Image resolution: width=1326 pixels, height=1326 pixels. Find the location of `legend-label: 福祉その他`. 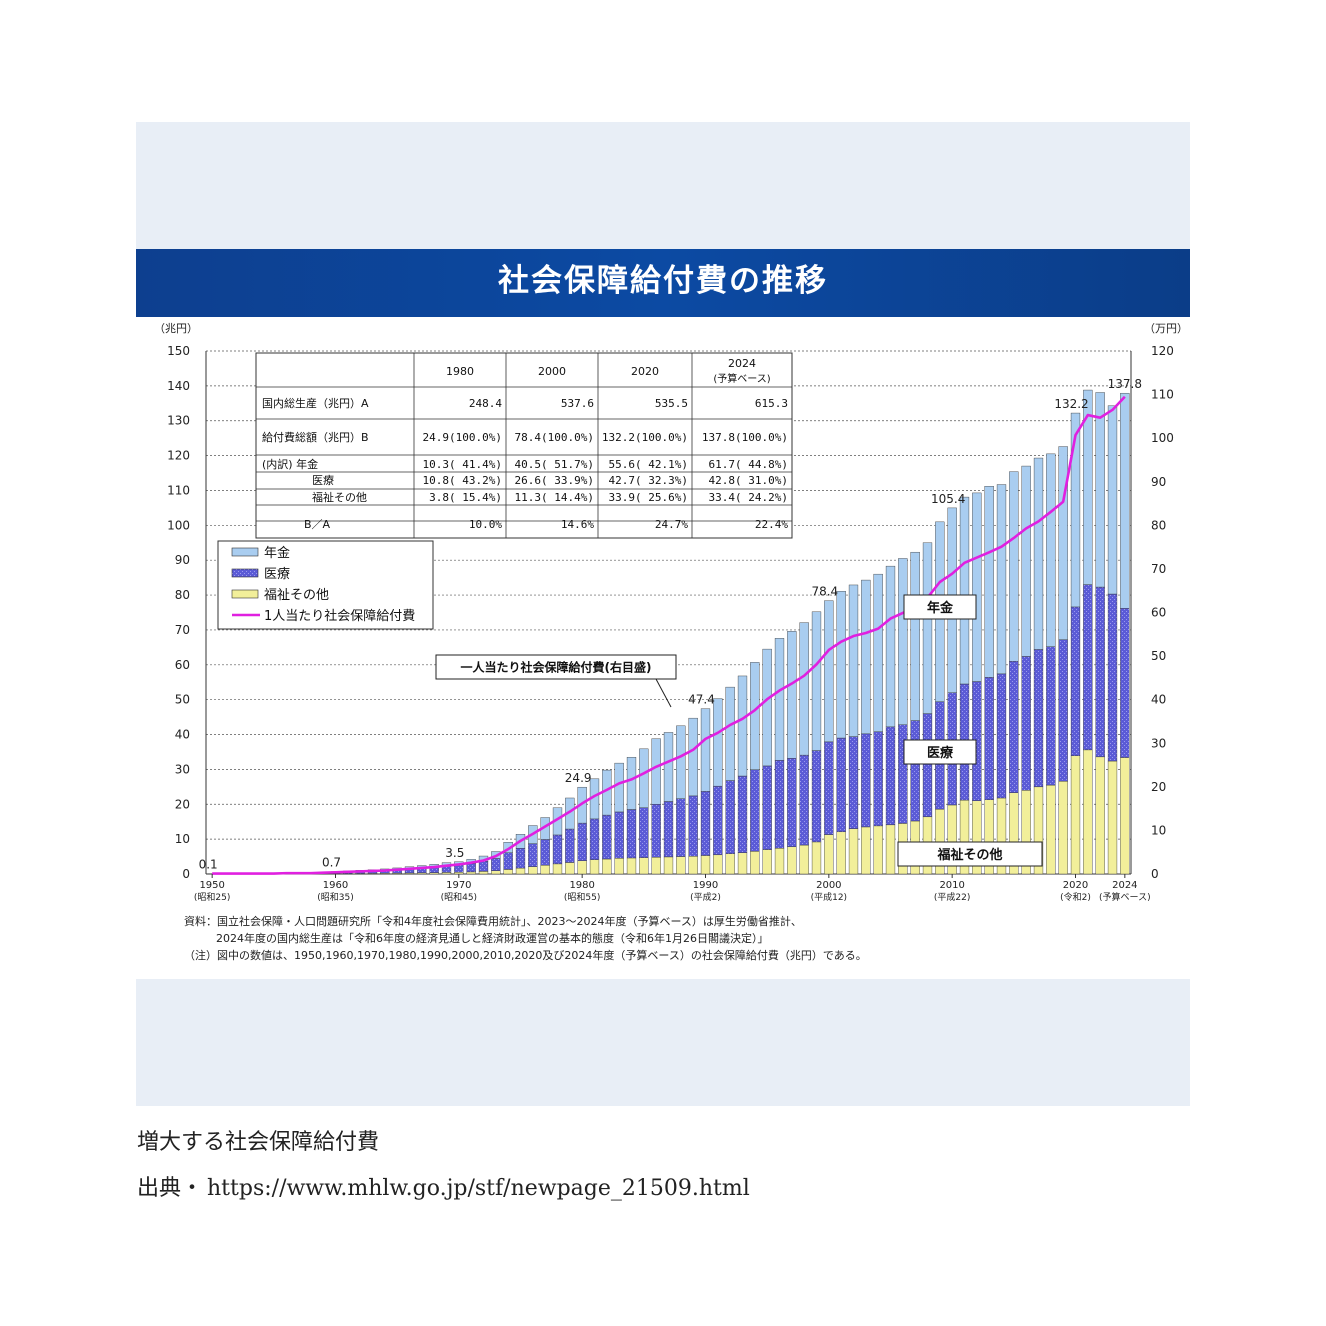

legend-label: 福祉その他 is located at coordinates (296, 595).